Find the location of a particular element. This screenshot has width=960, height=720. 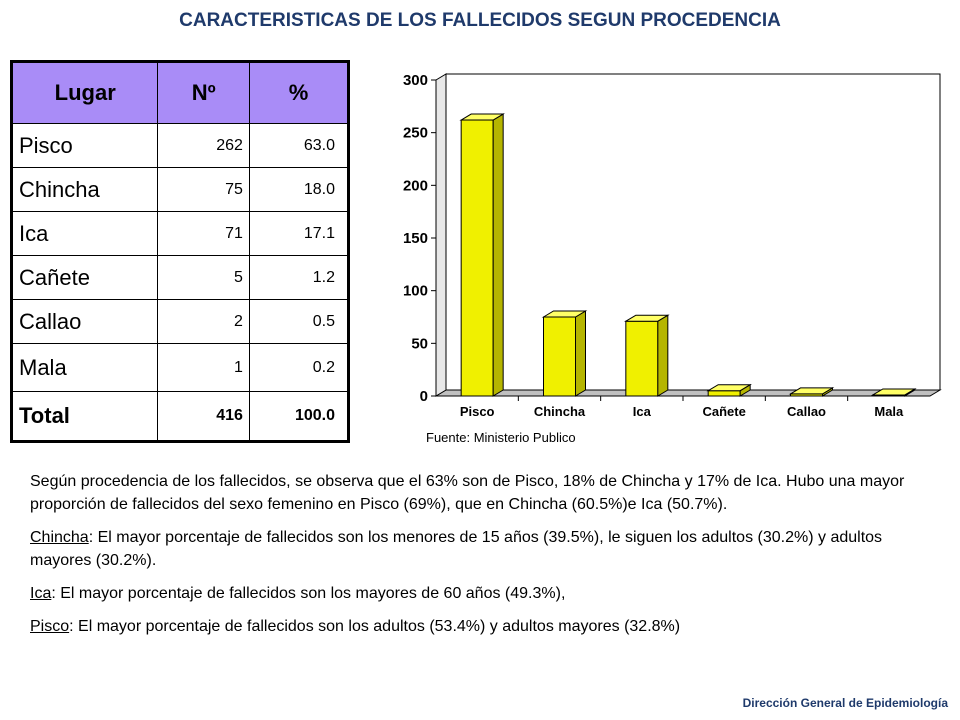

cell-numero: 75 is located at coordinates (203, 189).